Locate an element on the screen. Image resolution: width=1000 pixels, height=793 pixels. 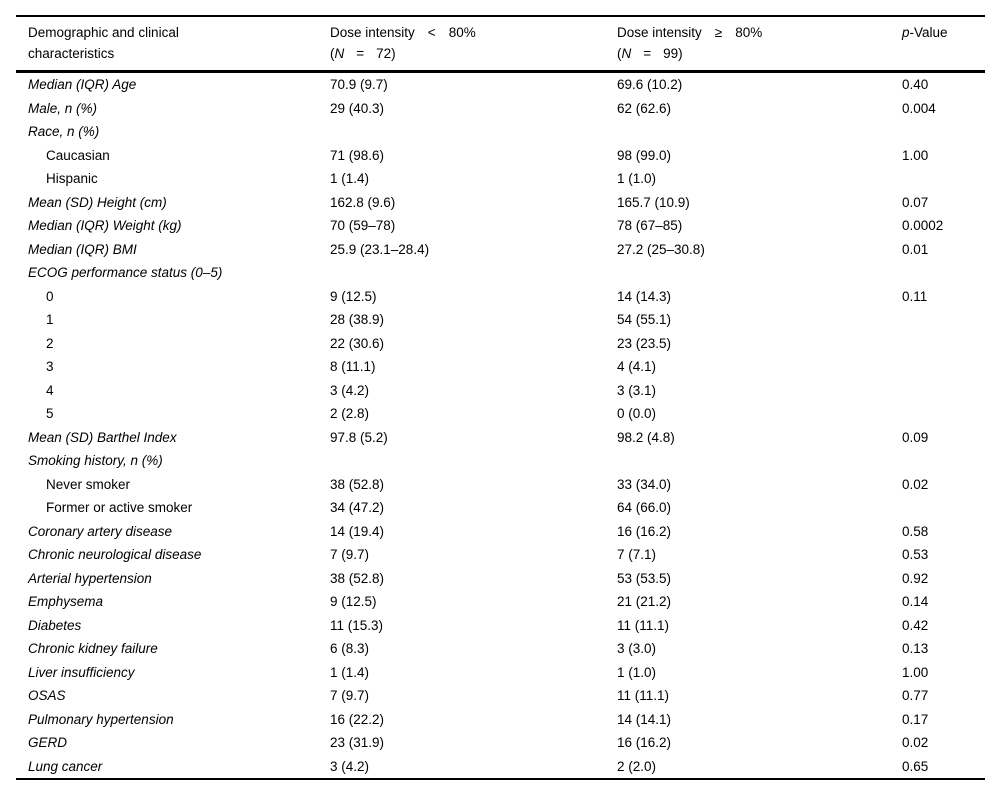
row-value-lt80: 23 (31.9) is located at coordinates (357, 742).